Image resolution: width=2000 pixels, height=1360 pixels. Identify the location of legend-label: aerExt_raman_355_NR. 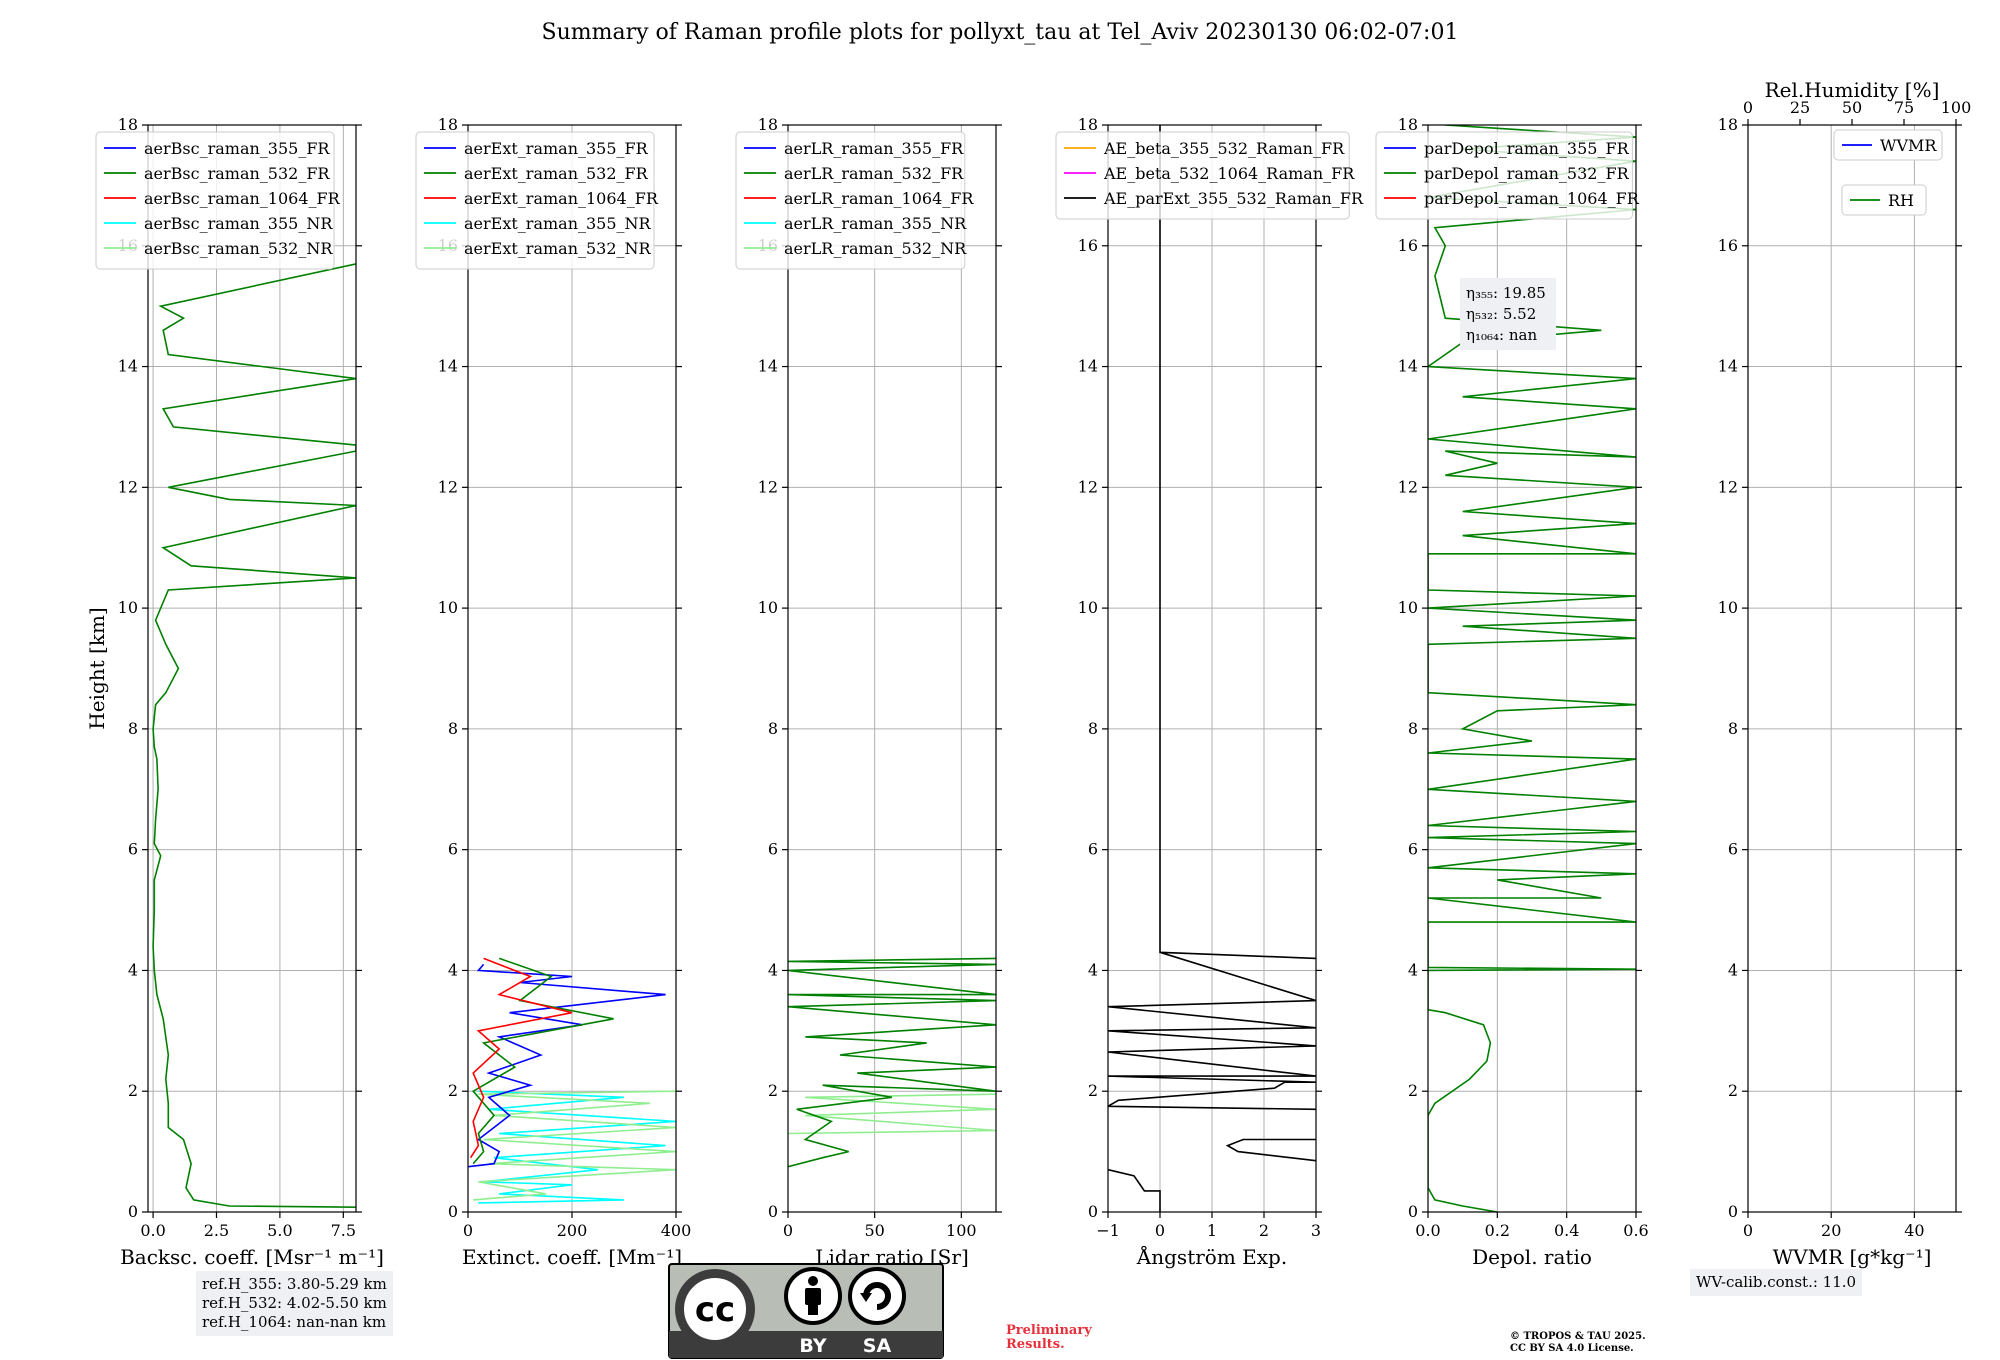
(558, 223).